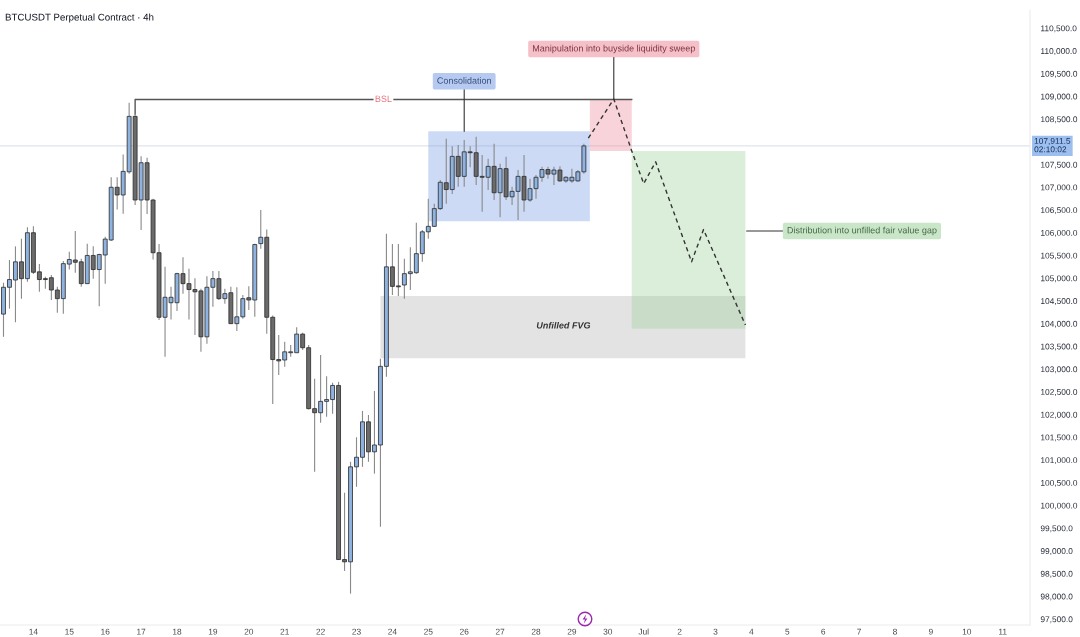 The height and width of the screenshot is (637, 1080). What do you see at coordinates (428, 631) in the screenshot?
I see `x-tick-label: 25` at bounding box center [428, 631].